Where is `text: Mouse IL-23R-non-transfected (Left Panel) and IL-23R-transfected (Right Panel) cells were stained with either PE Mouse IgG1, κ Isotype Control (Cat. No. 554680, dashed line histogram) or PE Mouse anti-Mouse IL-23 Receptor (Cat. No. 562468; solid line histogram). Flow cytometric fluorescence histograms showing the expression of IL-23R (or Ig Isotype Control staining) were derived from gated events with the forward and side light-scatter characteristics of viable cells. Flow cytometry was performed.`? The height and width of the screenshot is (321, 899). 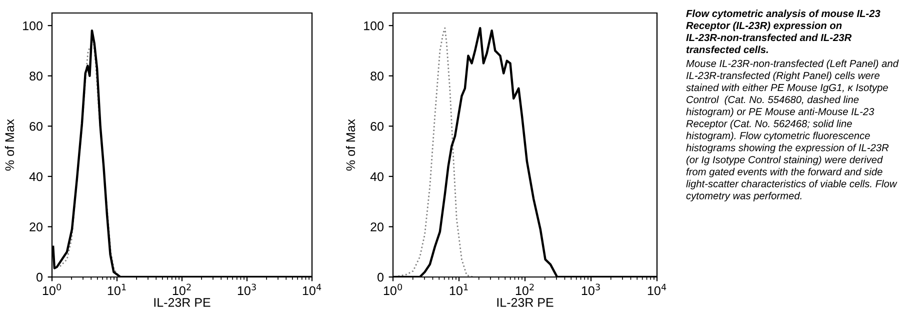
text: Mouse IL-23R-non-transfected (Left Panel) and IL-23R-transfected (Right Panel) cells were stained with either PE Mouse IgG1, κ Isotype Control (Cat. No. 554680, dashed line histogram) or PE Mouse anti-Mouse IL-23 Receptor (Cat. No. 562468; solid line histogram). Flow cytometric fluorescence histograms showing the expression of IL-23R (or Ig Isotype Control staining) were derived from gated events with the forward and side light-scatter characteristics of viable cells. Flow cytometry was performed. is located at coordinates (792, 131).